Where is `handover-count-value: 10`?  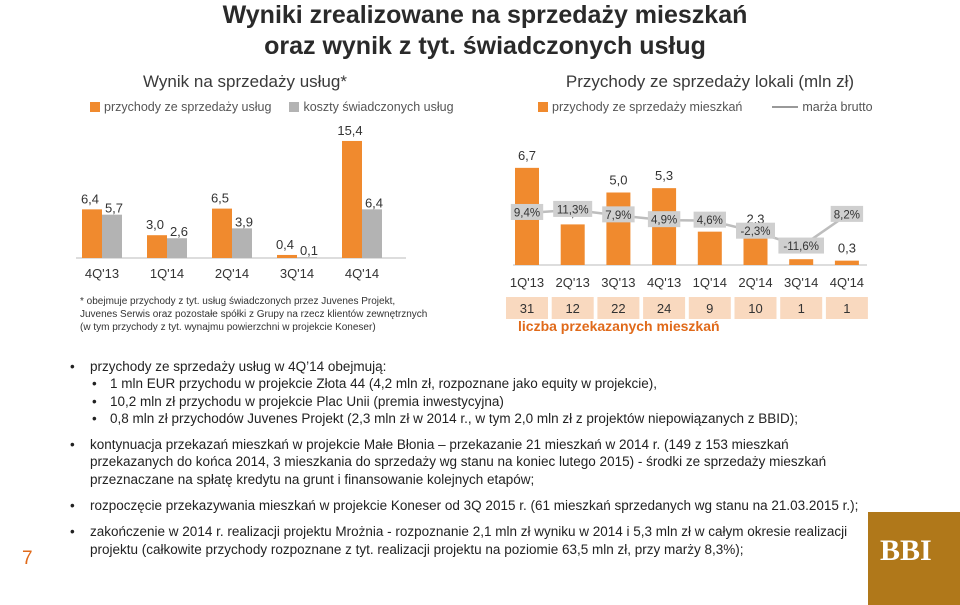 handover-count-value: 10 is located at coordinates (755, 308).